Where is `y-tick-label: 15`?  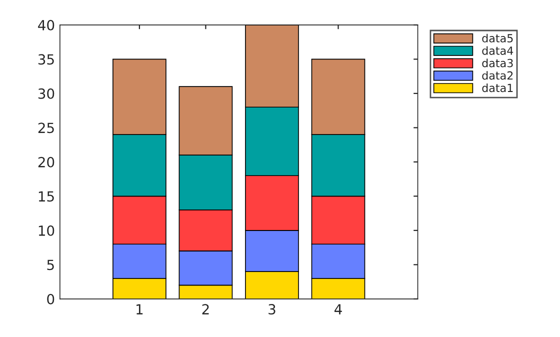
y-tick-label: 15 is located at coordinates (46, 196).